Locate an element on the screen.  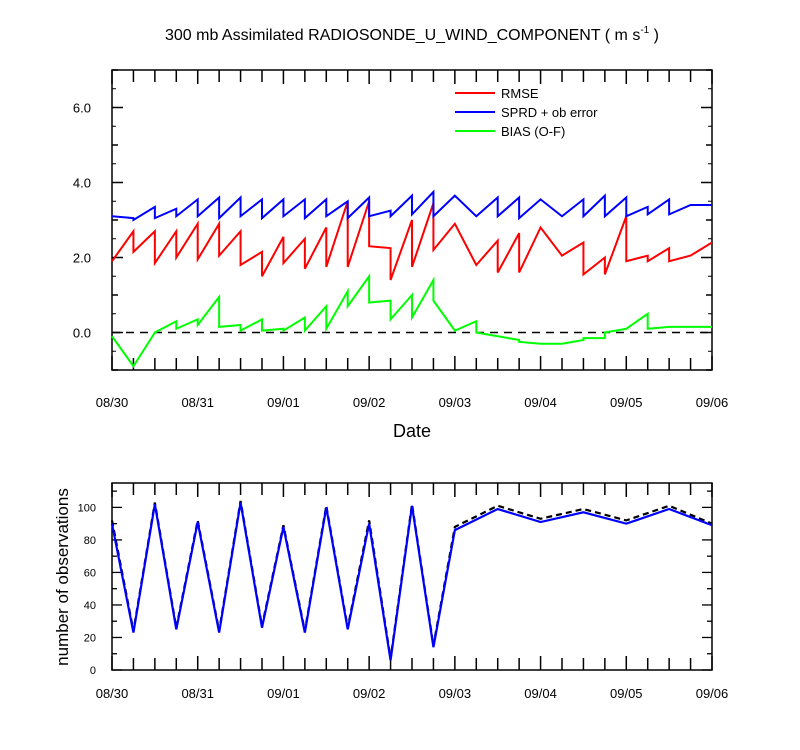
top-y-tick-label: 6.0 is located at coordinates (82, 108).